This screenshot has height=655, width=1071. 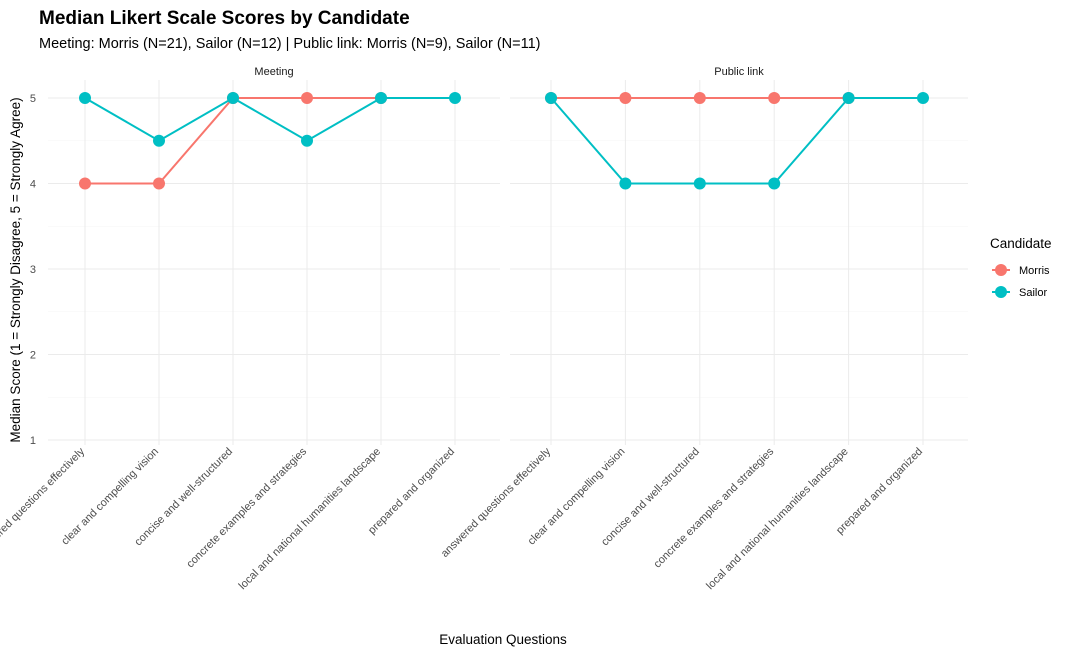 What do you see at coordinates (1034, 271) in the screenshot?
I see `legend-label-morris: Morris` at bounding box center [1034, 271].